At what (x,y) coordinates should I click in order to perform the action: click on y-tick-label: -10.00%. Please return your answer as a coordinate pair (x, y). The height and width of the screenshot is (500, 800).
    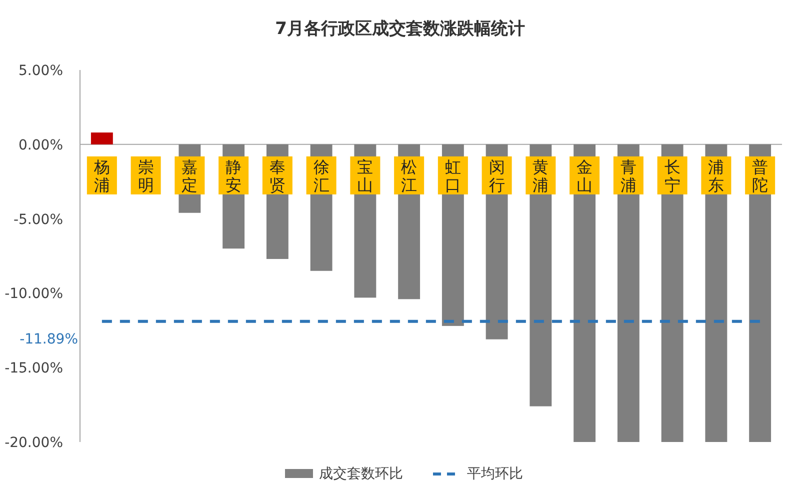
    Looking at the image, I should click on (33, 294).